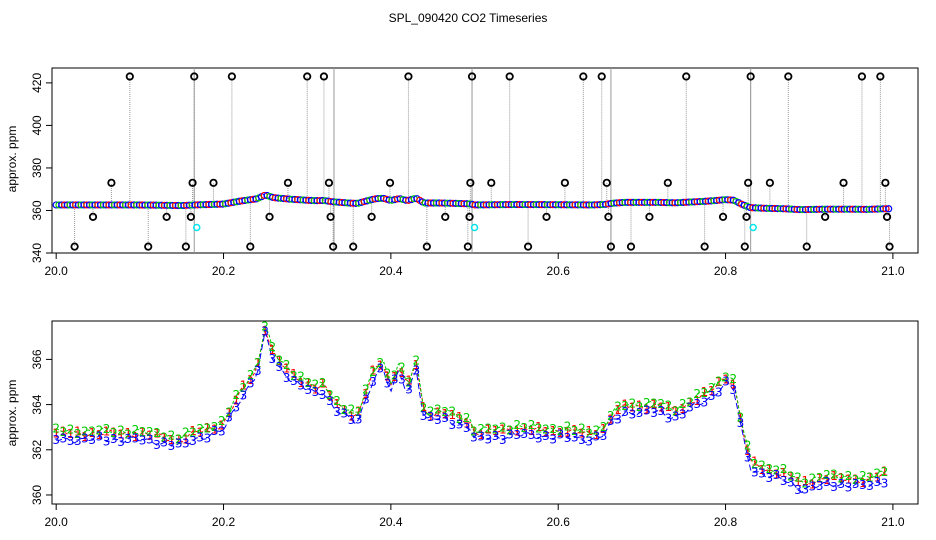  Describe the element at coordinates (37, 359) in the screenshot. I see `y-tick-label: 366` at that location.